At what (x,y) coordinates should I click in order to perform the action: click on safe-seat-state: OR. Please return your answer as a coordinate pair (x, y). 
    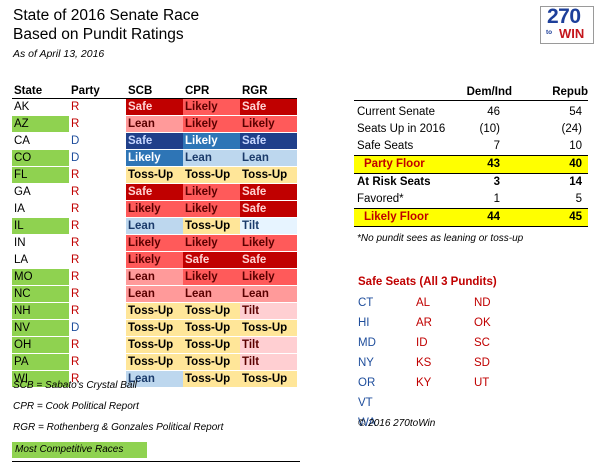
    Looking at the image, I should click on (367, 383).